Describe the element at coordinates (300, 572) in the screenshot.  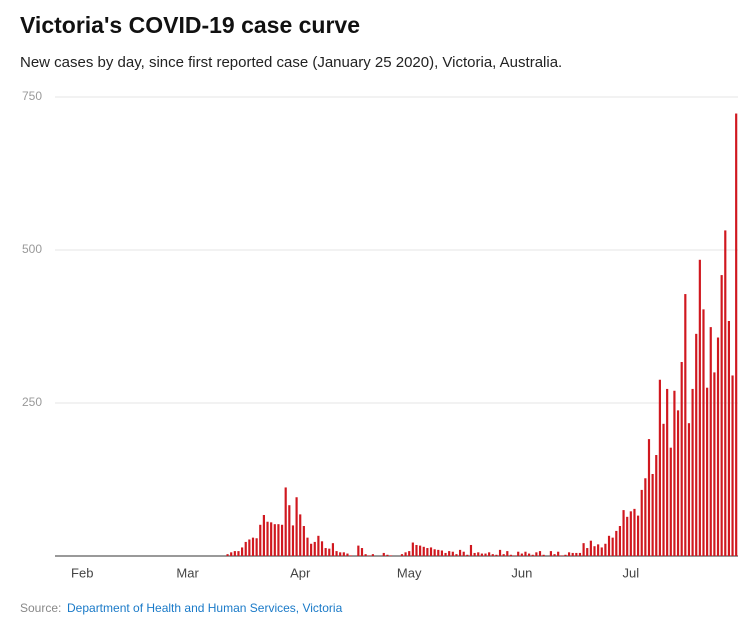
I see `x-tick-label: Apr` at that location.